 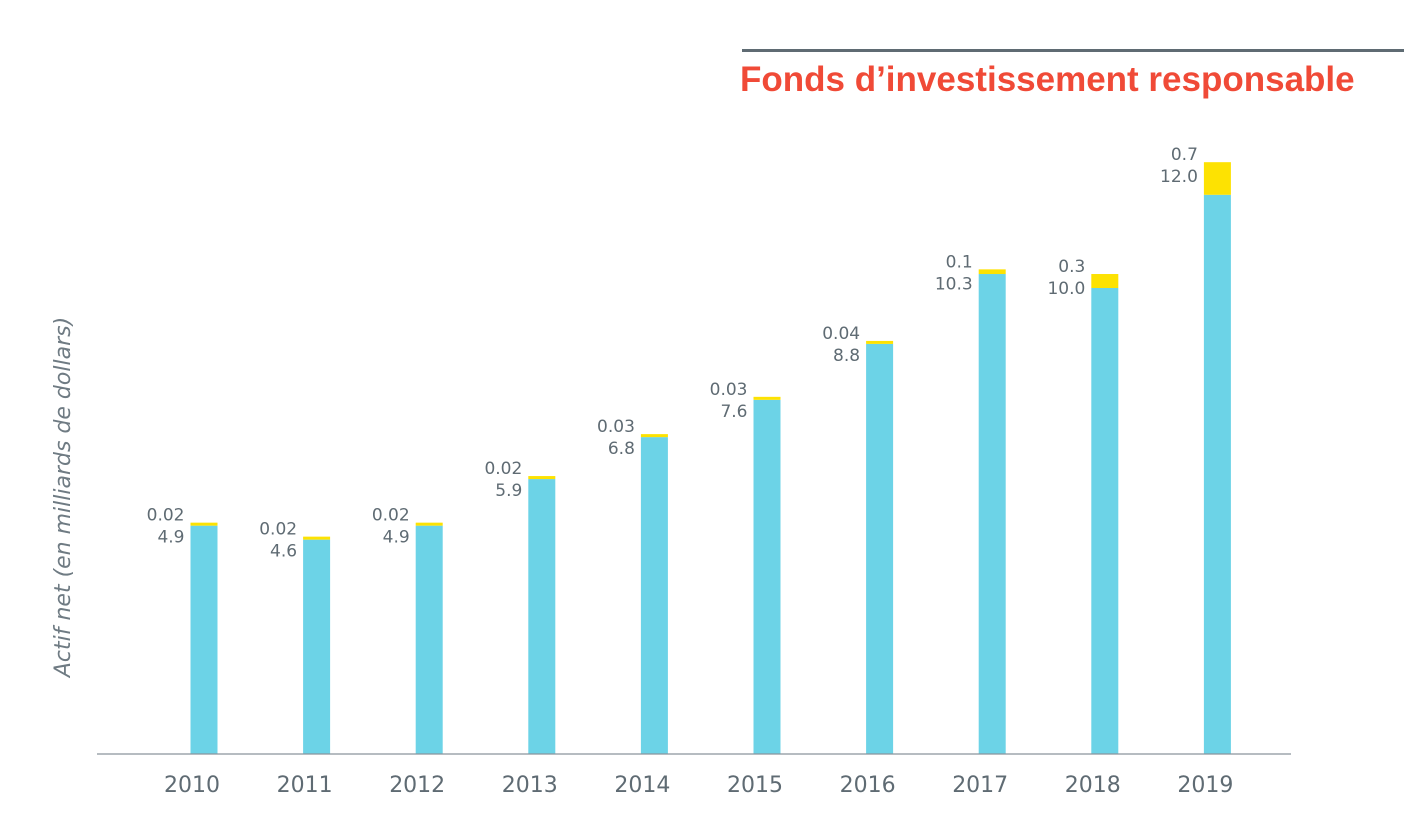 I want to click on bar-top-2016, so click(x=880, y=342).